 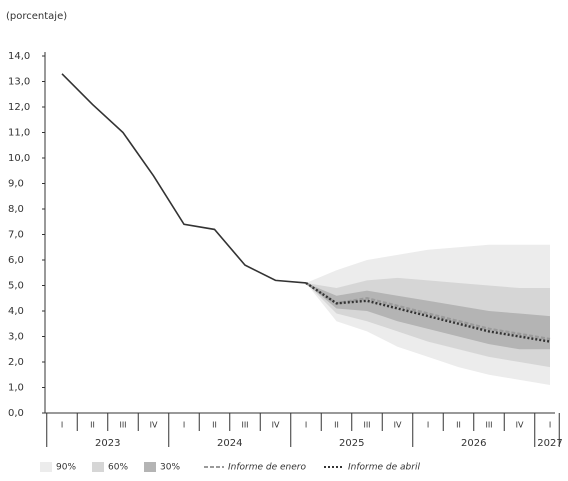 What do you see at coordinates (351, 443) in the screenshot?
I see `year-label: 2025` at bounding box center [351, 443].